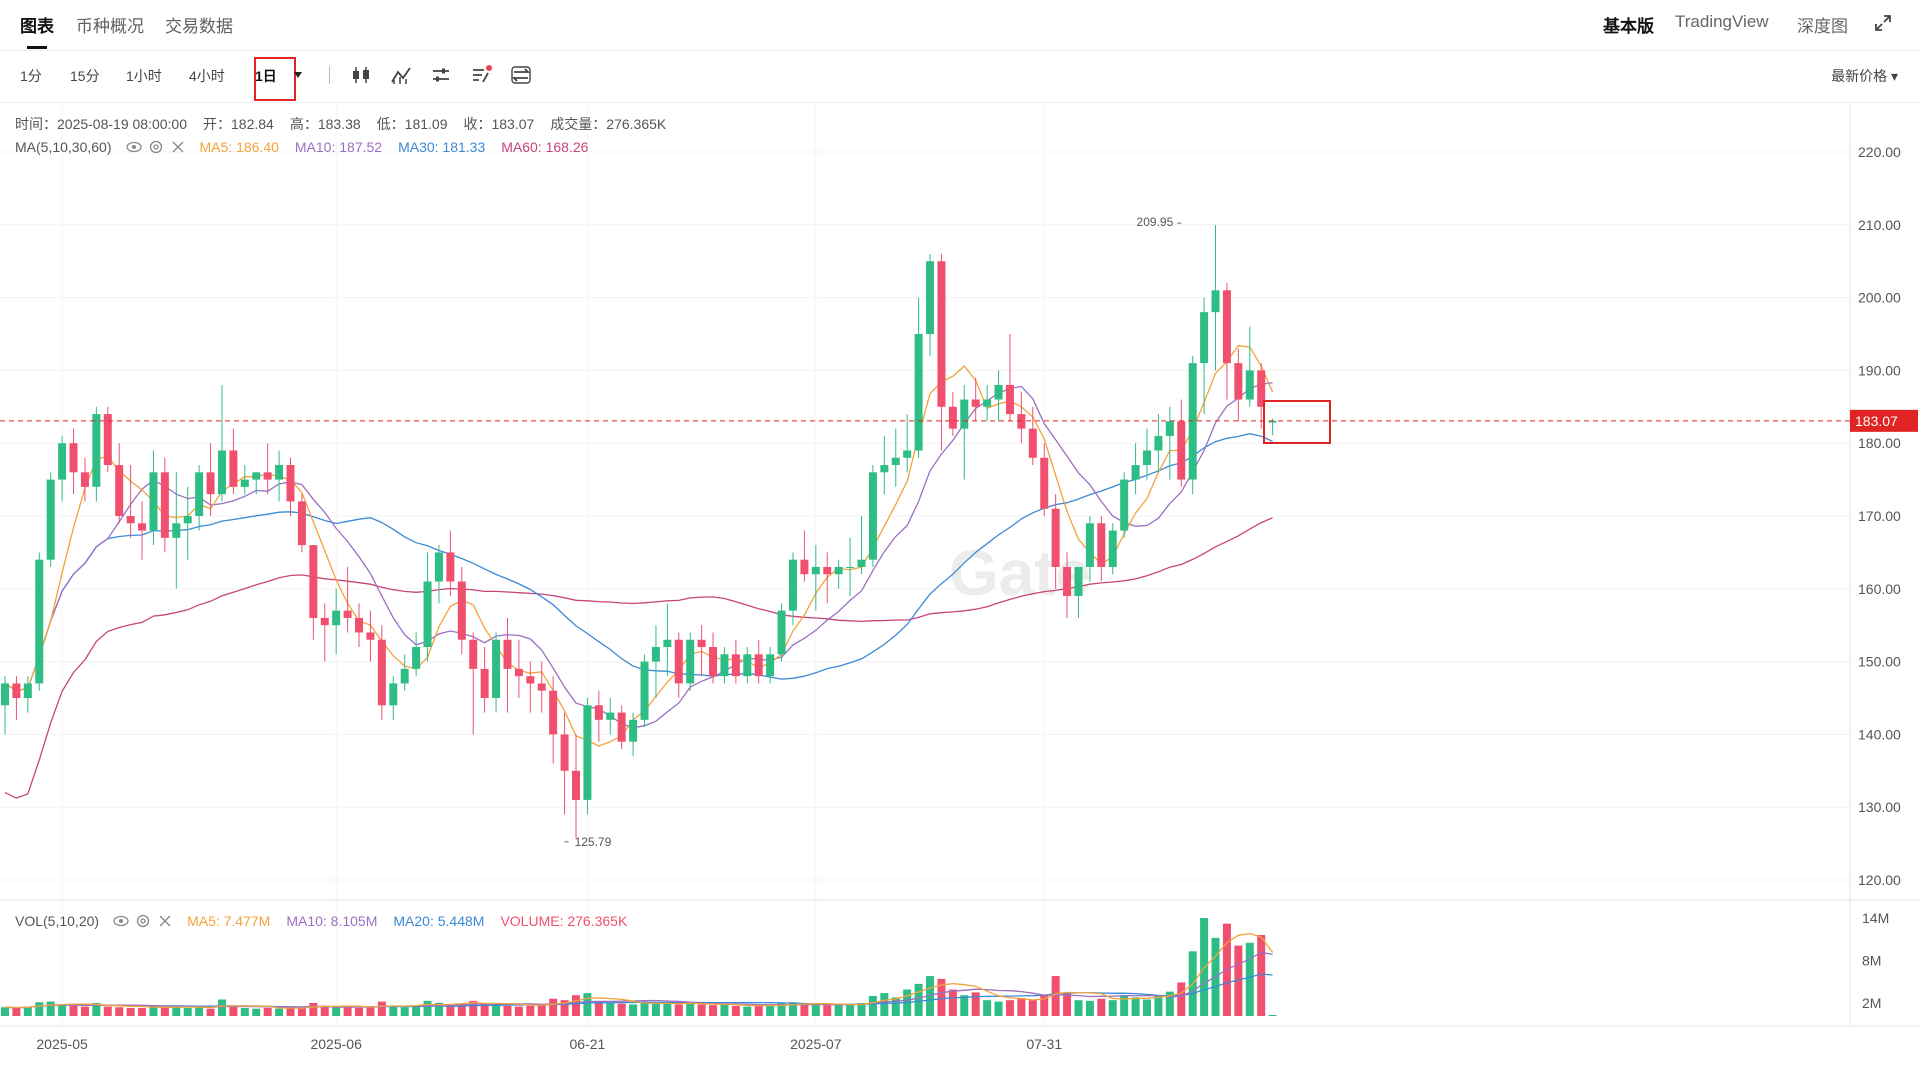 The height and width of the screenshot is (1080, 1920). What do you see at coordinates (441, 75) in the screenshot?
I see `settings-sliders-icon` at bounding box center [441, 75].